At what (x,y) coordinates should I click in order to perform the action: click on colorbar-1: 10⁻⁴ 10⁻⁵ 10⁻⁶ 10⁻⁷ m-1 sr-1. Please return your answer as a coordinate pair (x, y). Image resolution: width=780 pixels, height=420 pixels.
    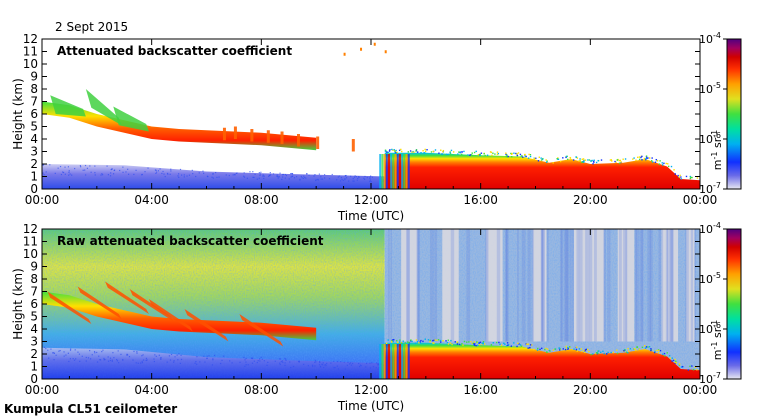
    Looking at the image, I should click on (720, 113).